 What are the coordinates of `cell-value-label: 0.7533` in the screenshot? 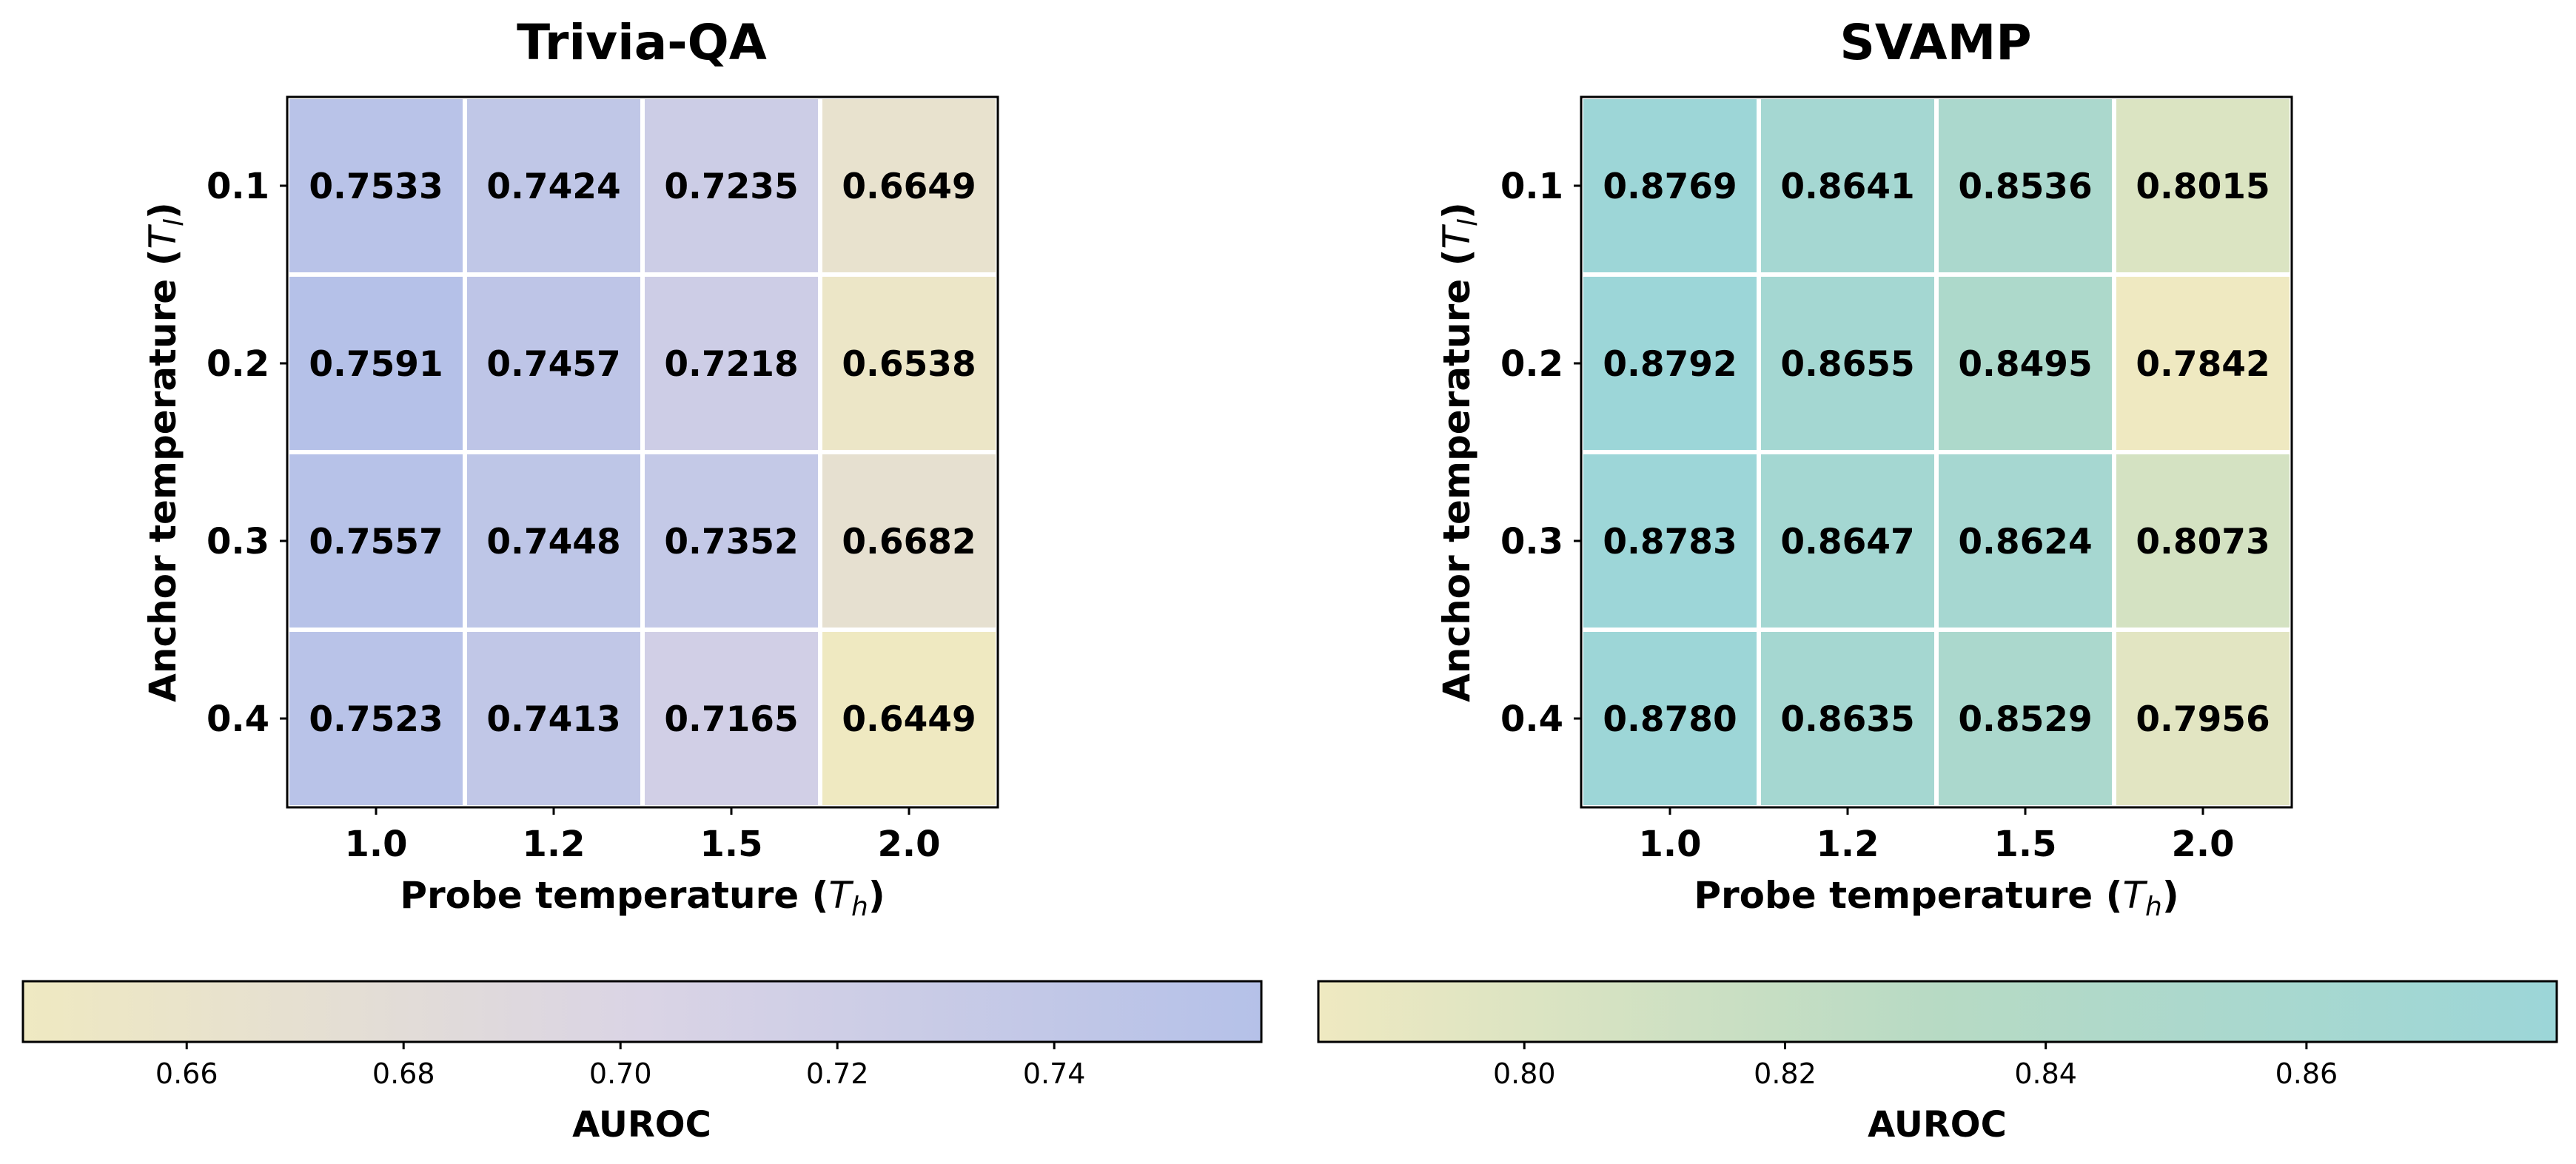 It's located at (376, 186).